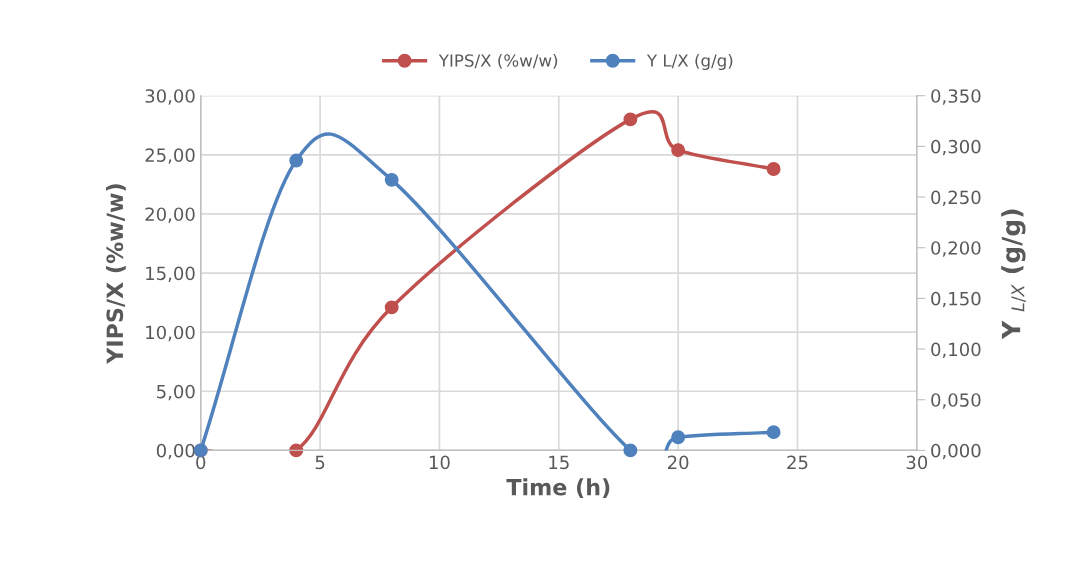 This screenshot has width=1085, height=563. What do you see at coordinates (1013, 274) in the screenshot?
I see `y2-axis-title: Y $_{L/X}$ (g/g)` at bounding box center [1013, 274].